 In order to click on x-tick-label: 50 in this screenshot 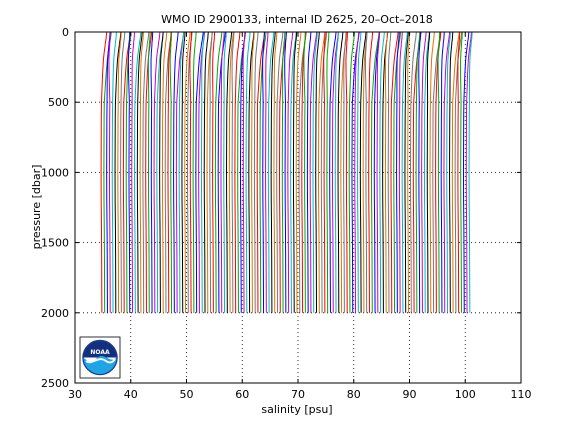, I will do `click(187, 394)`.